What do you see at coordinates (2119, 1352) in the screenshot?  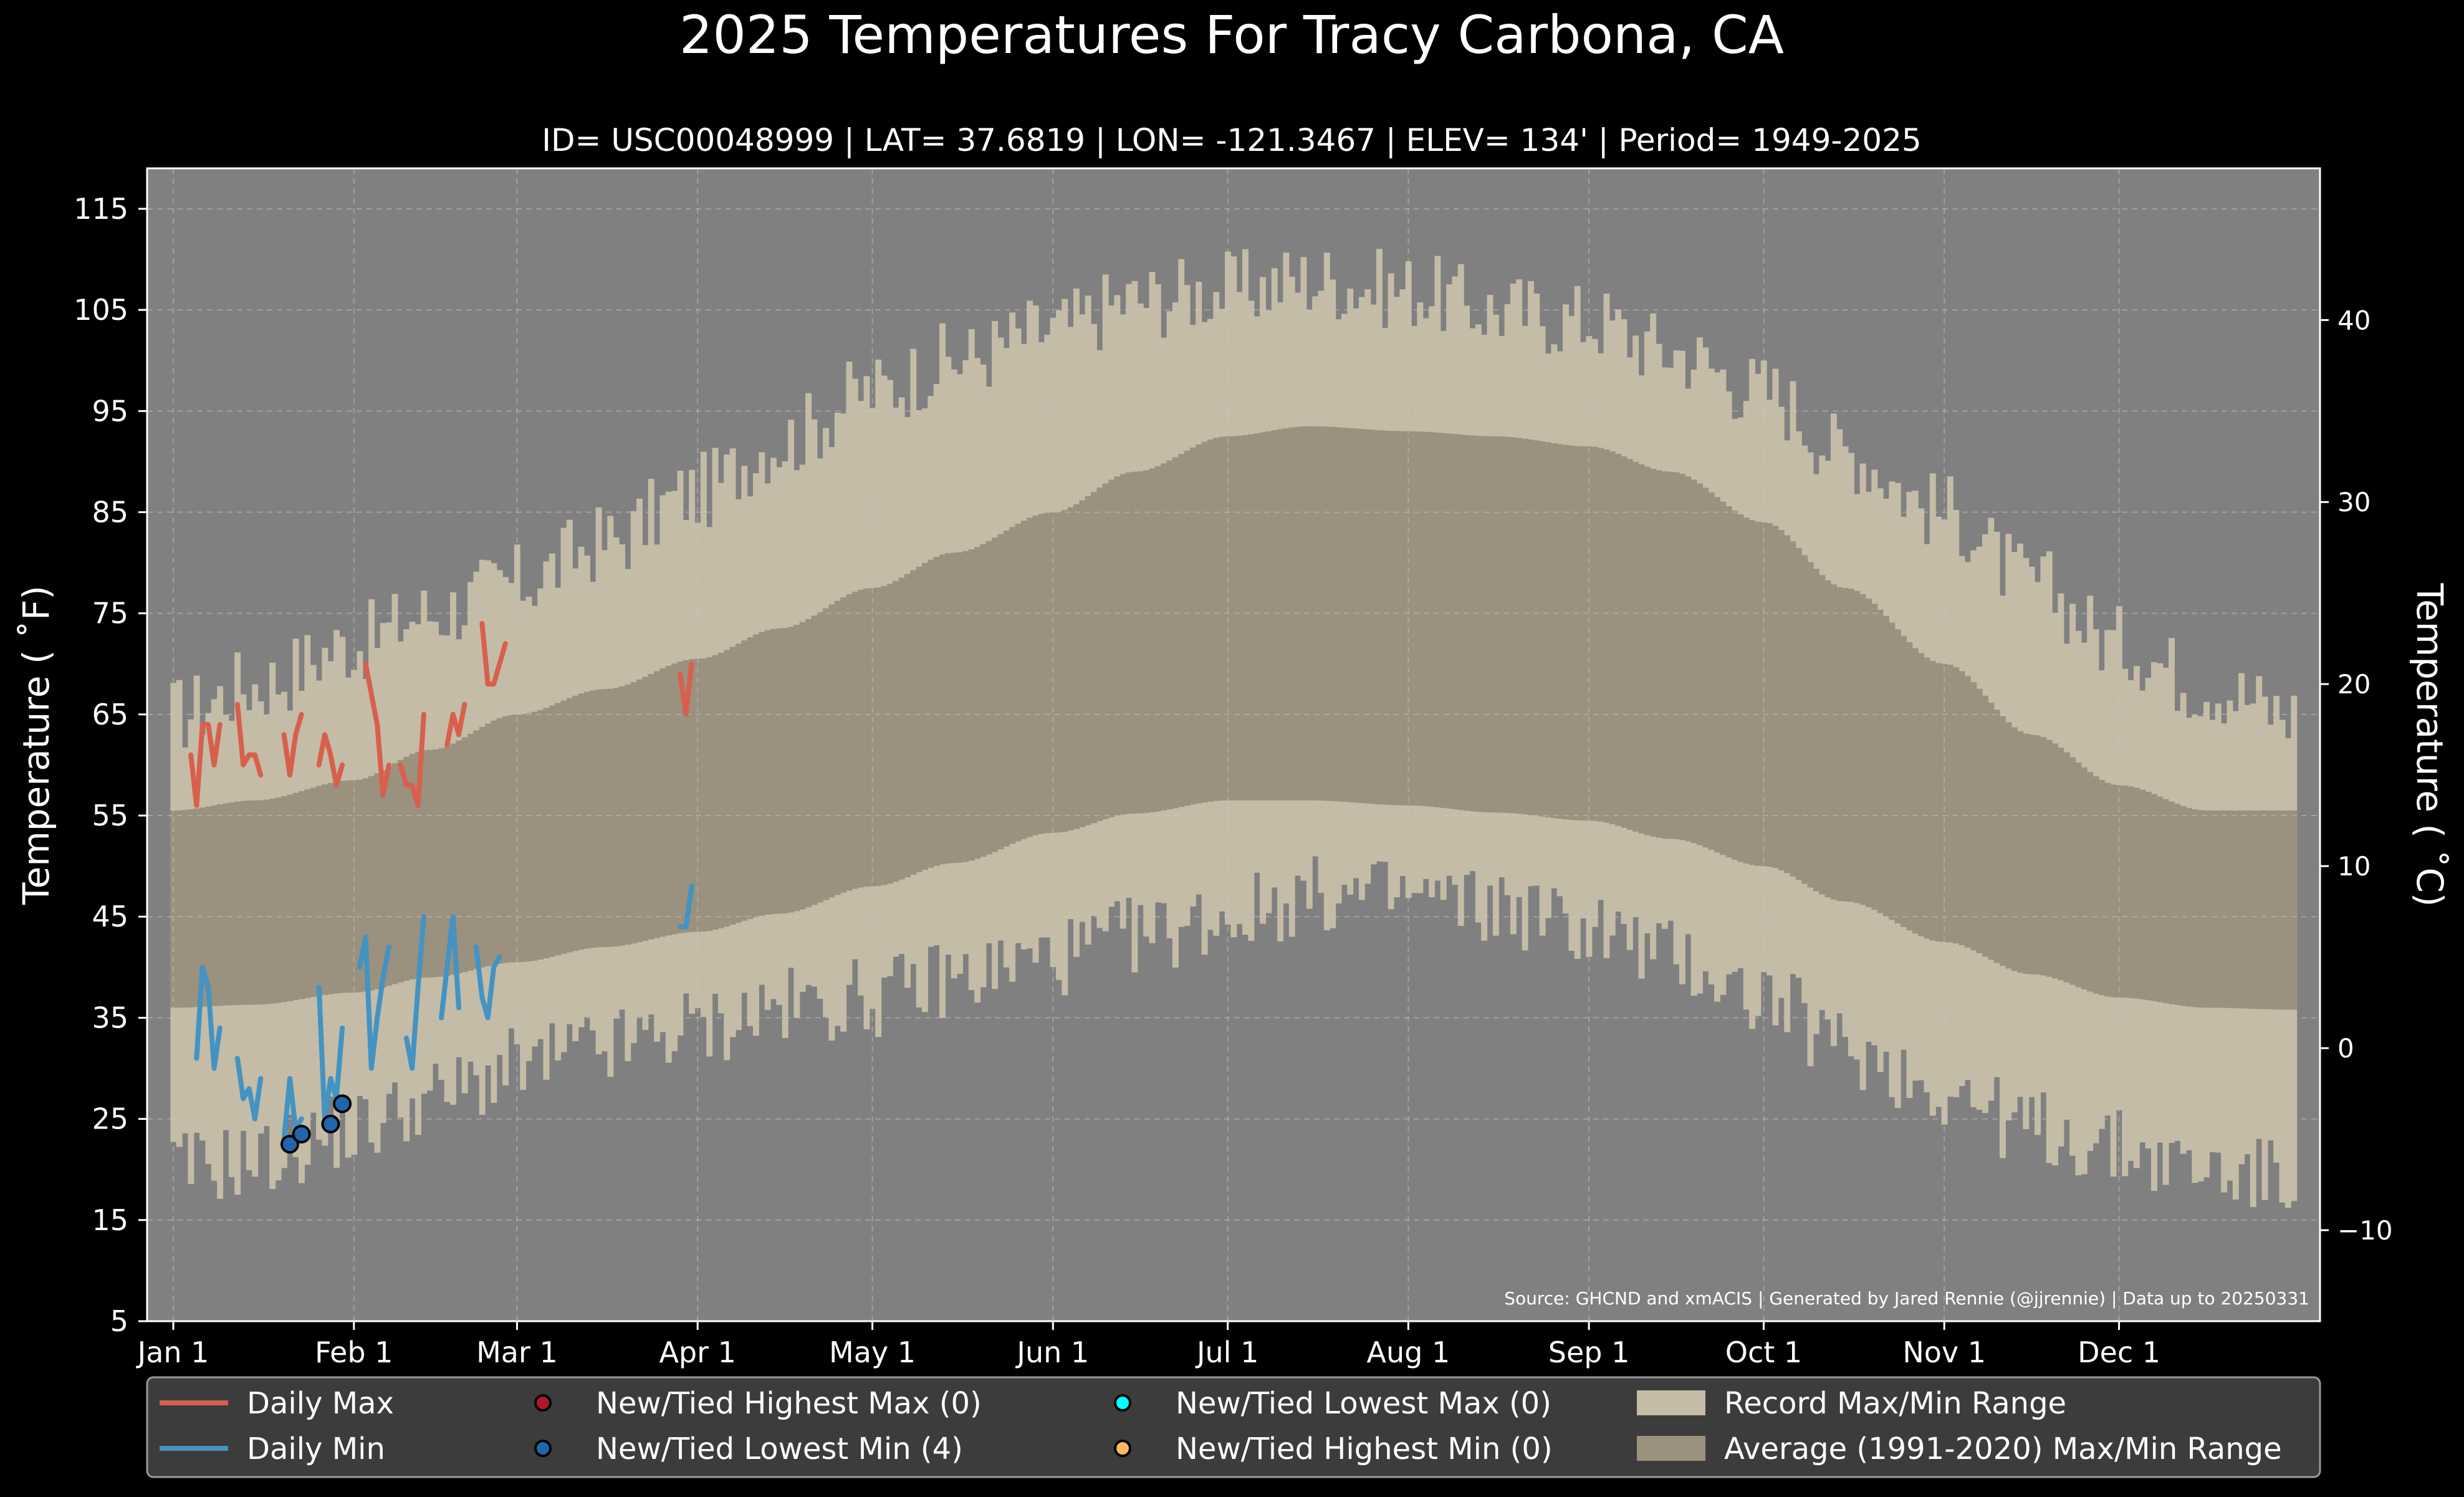 I see `x-tick-label: Dec 1` at bounding box center [2119, 1352].